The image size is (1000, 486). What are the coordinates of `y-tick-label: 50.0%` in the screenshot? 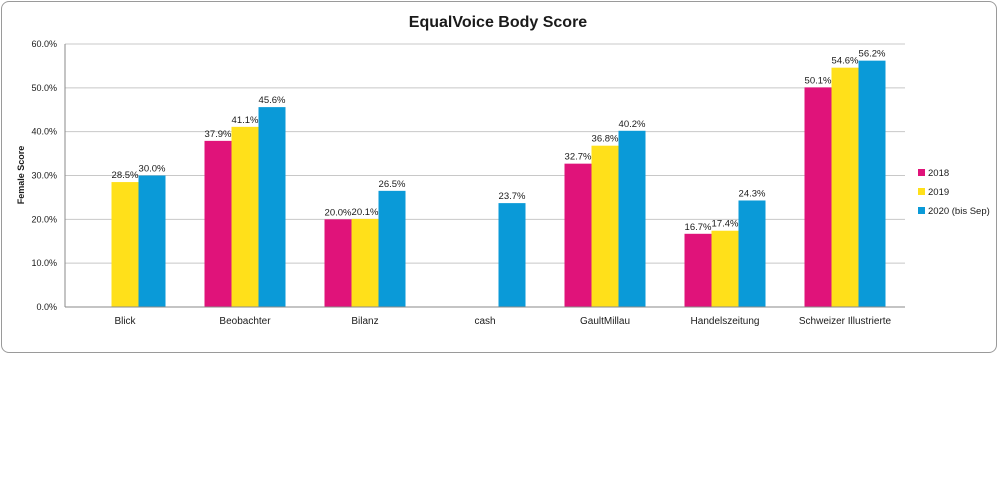 It's located at (44, 88).